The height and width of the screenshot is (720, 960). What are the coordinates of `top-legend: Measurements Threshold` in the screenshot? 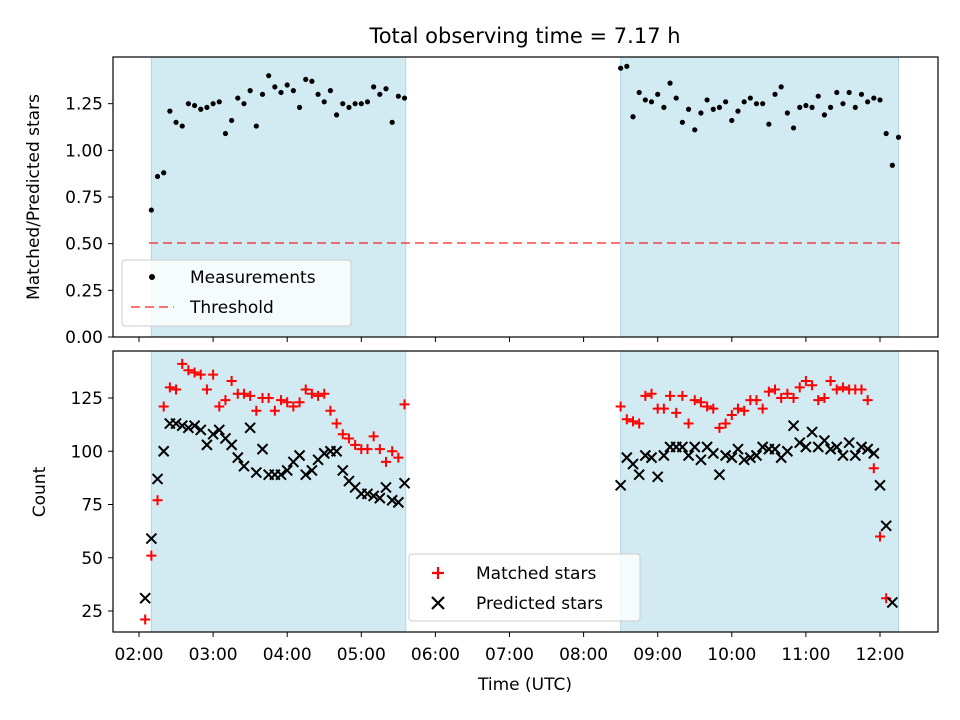 It's located at (236, 293).